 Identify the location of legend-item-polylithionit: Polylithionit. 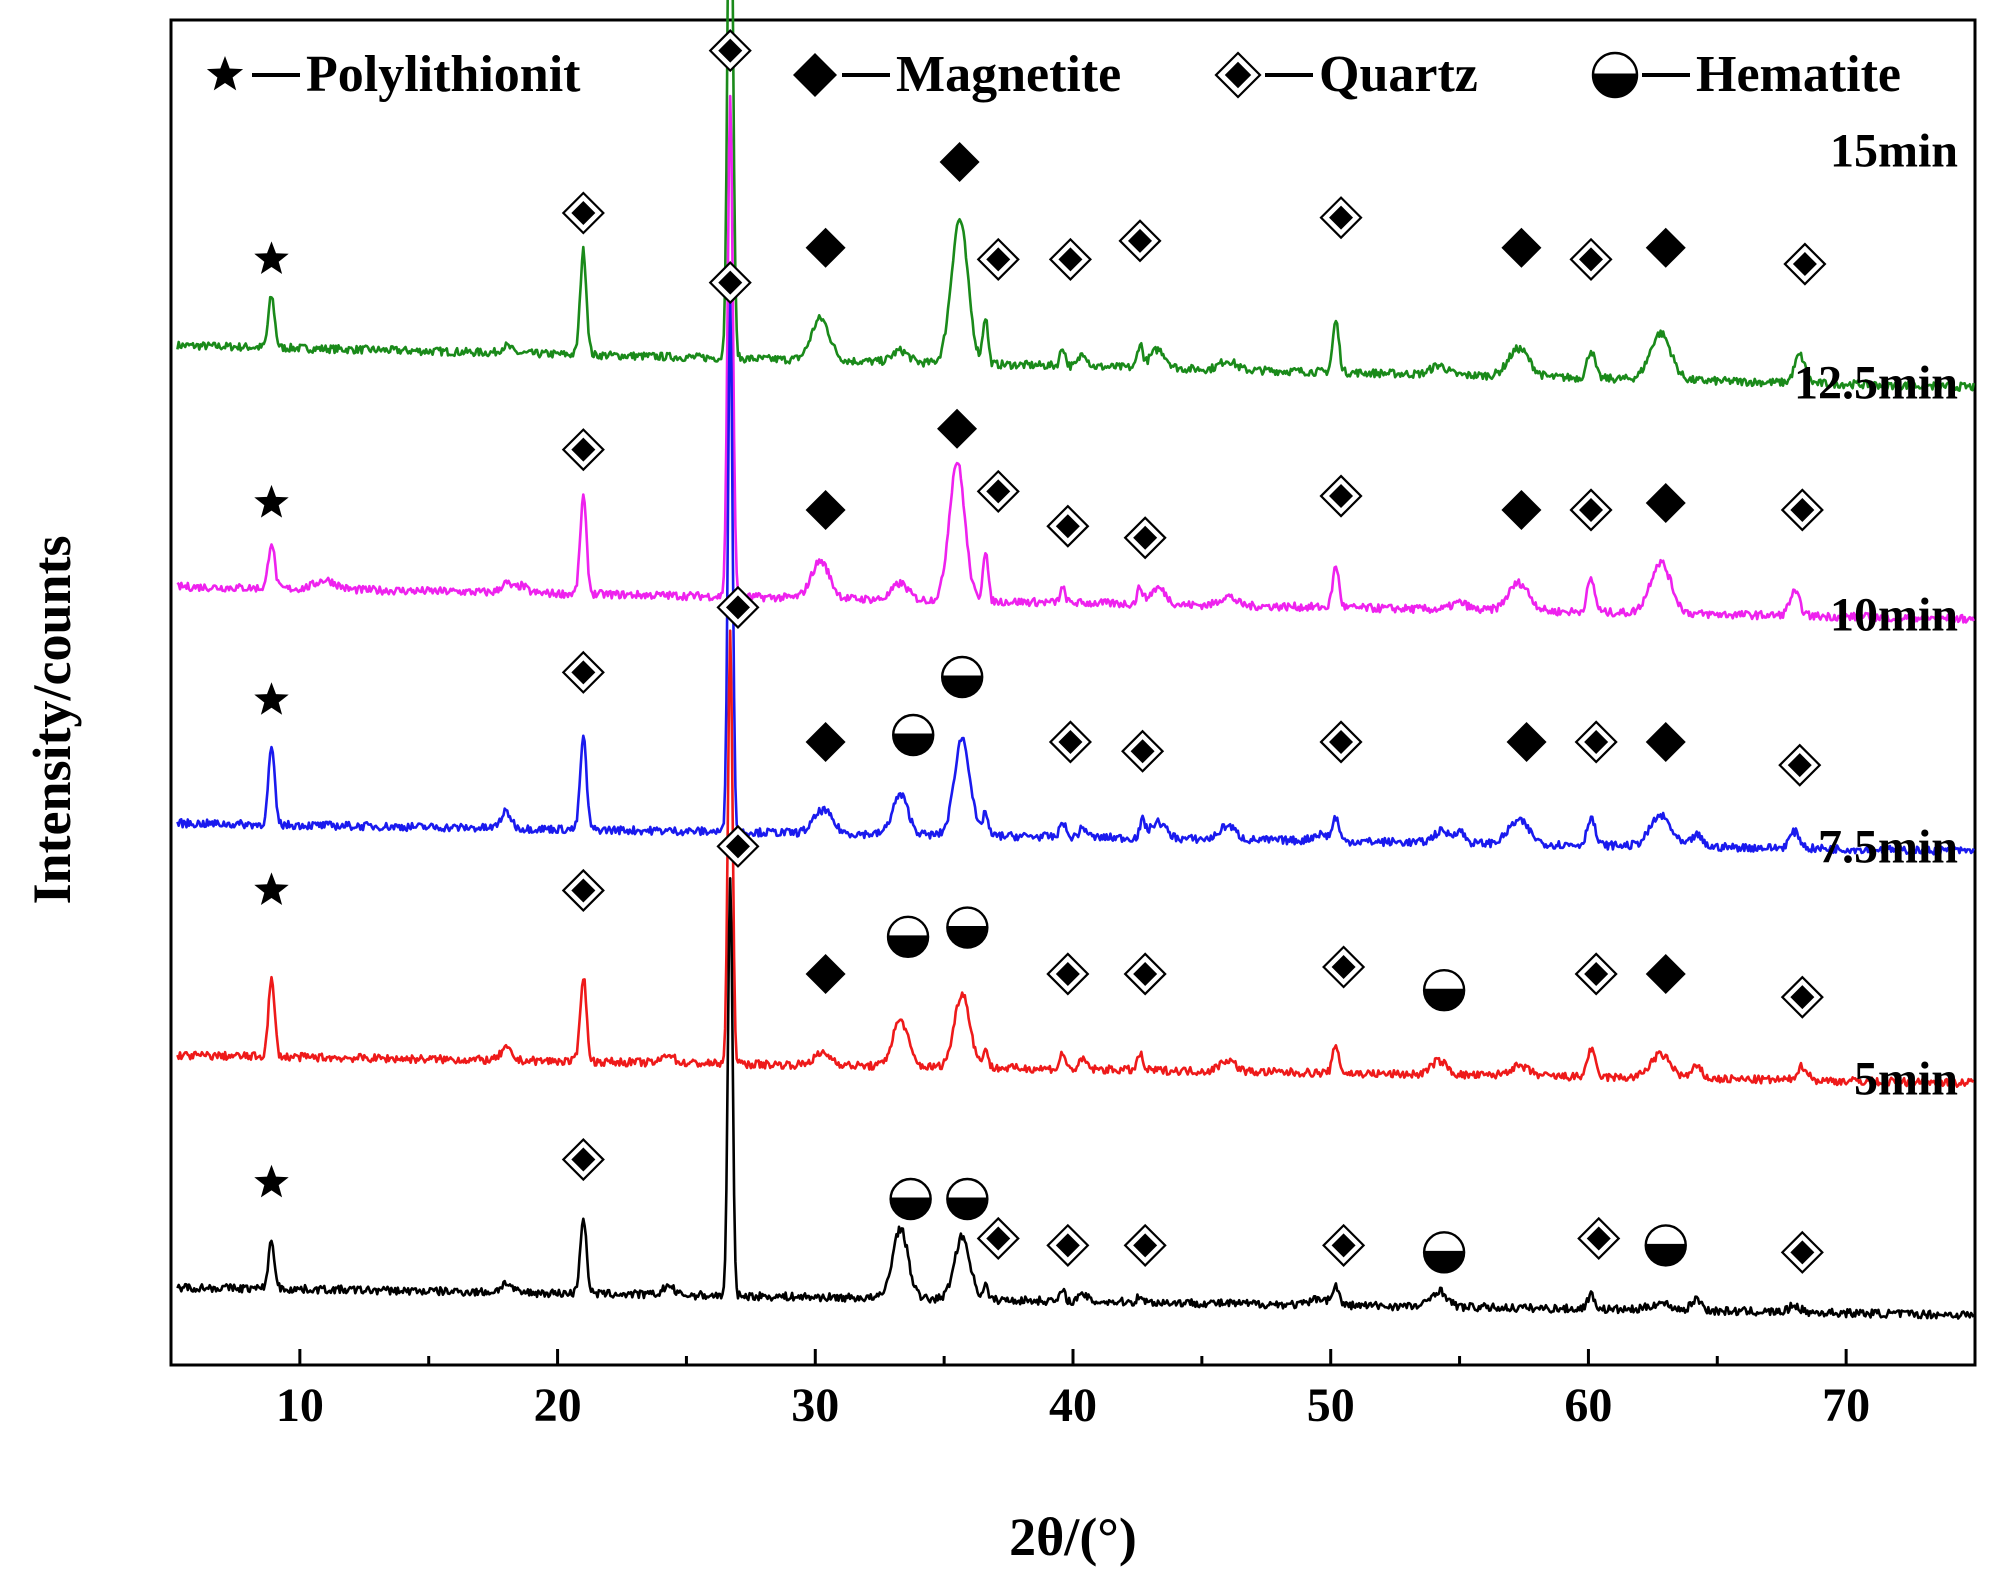
(393, 74).